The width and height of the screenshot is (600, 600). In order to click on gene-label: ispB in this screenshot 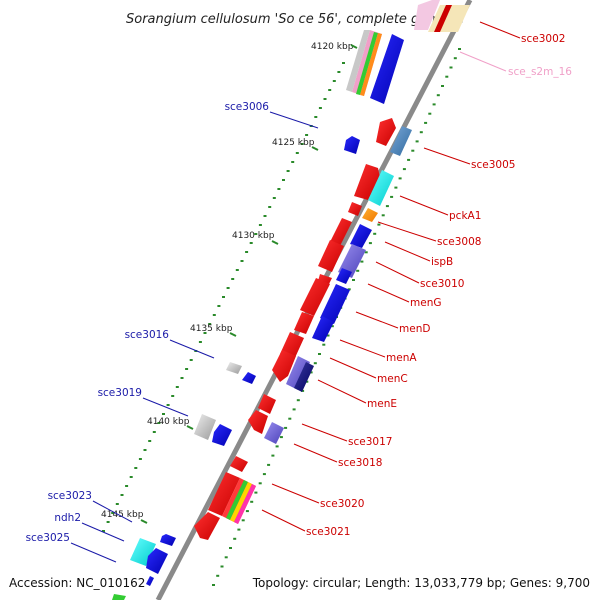, I will do `click(442, 262)`.